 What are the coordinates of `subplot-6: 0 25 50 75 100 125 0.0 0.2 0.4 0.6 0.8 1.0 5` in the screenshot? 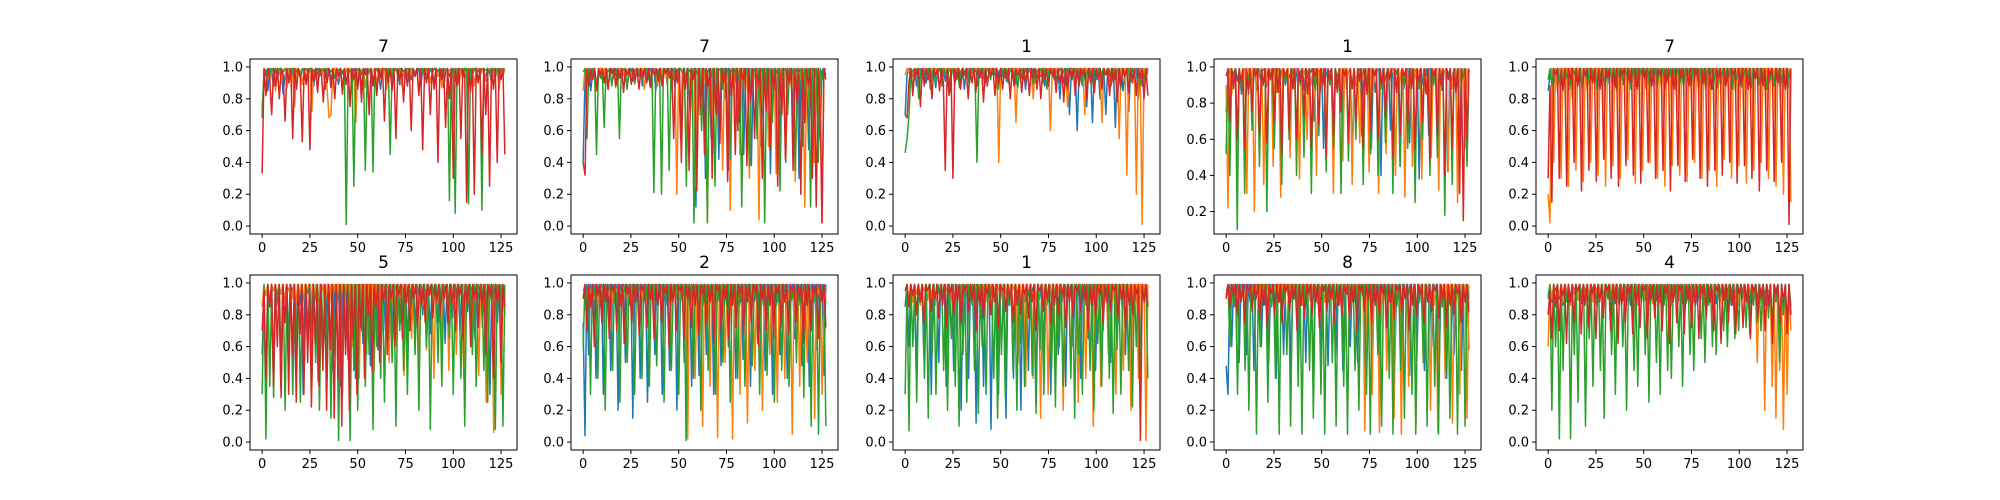 It's located at (370, 362).